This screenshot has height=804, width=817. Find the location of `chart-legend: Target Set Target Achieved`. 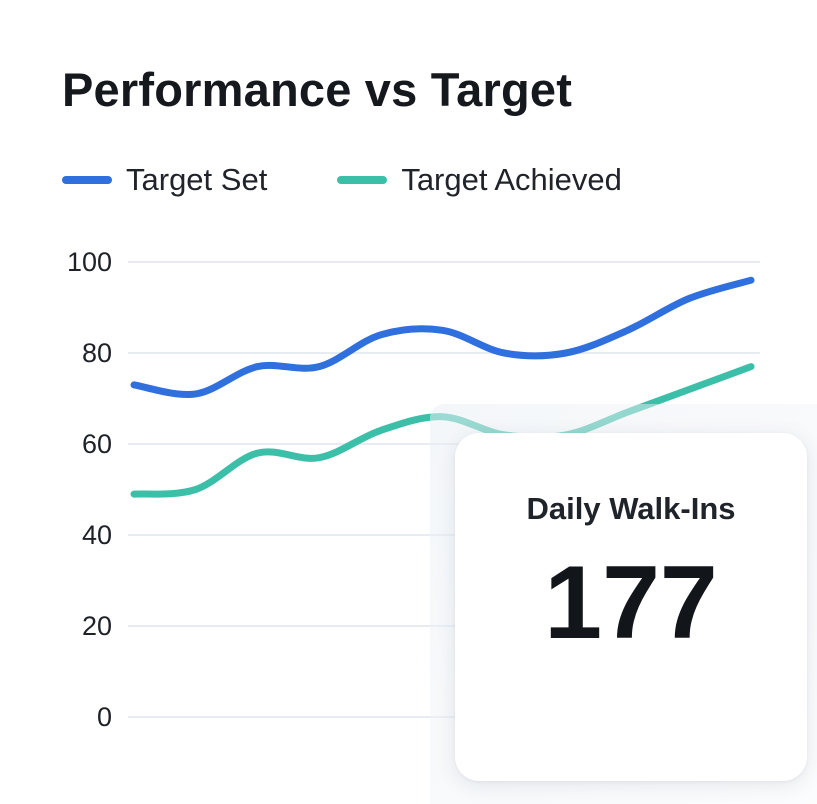

chart-legend: Target Set Target Achieved is located at coordinates (377, 180).